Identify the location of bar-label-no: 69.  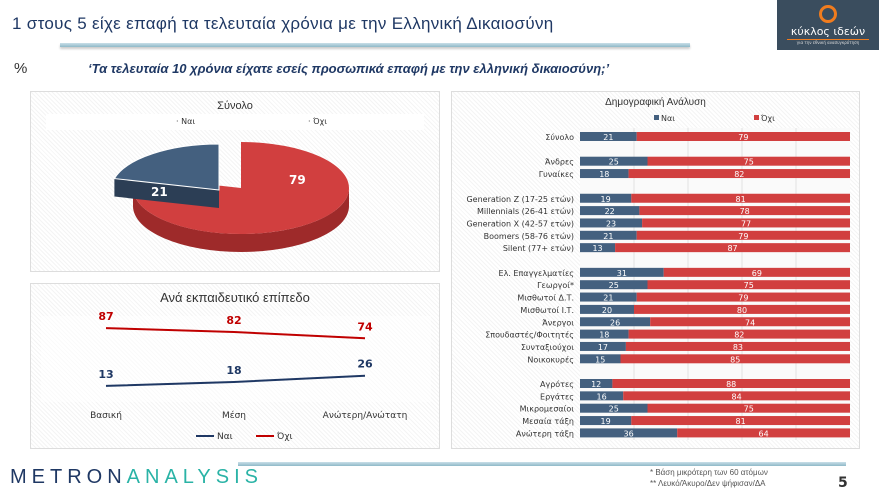
(757, 273).